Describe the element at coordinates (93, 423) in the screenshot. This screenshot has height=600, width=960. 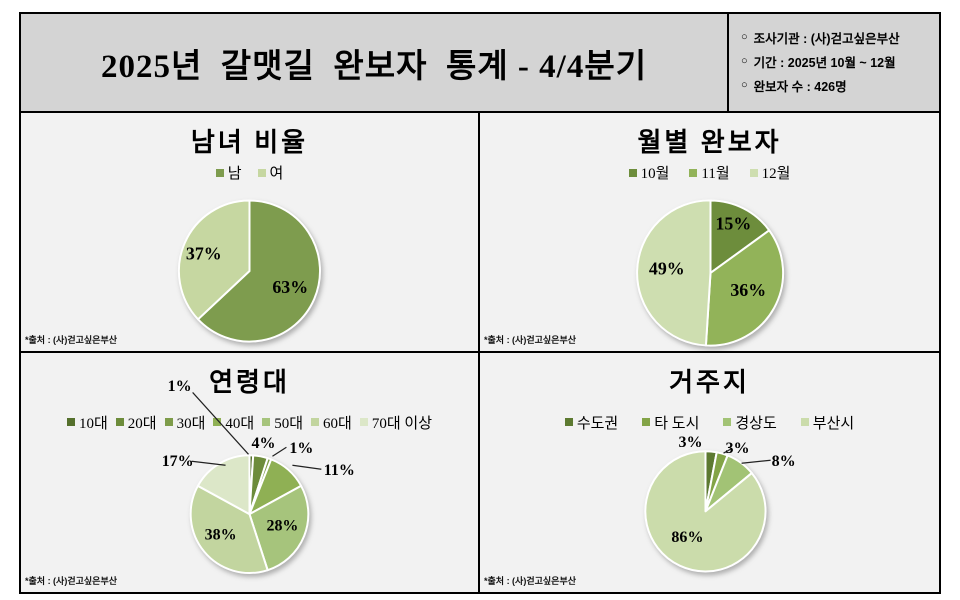
I see `legend-label: 10대` at that location.